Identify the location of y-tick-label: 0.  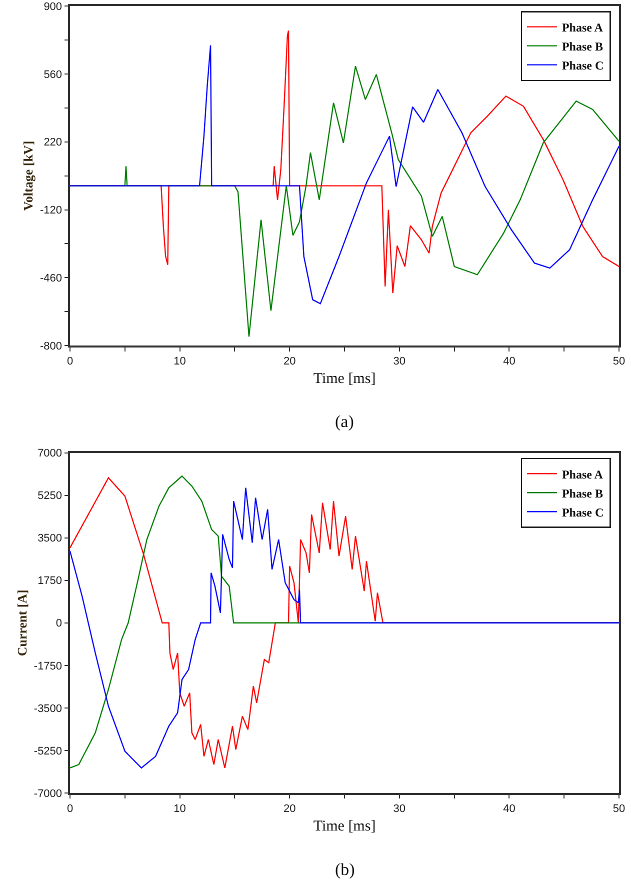
(59, 624).